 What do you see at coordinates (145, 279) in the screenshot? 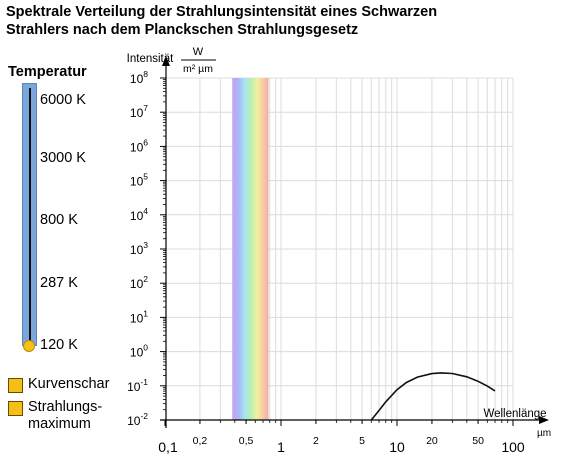
I see `y-tick-exponent: 2` at bounding box center [145, 279].